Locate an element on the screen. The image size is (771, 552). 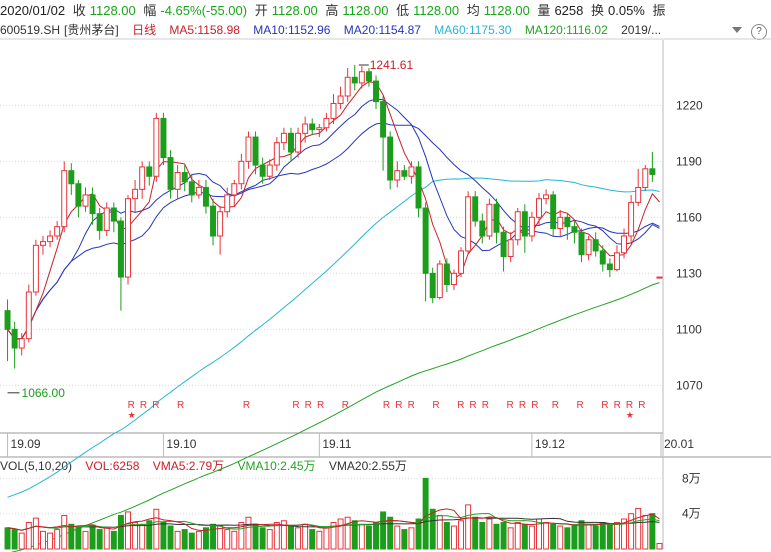
ma120-label: MA120:1116.02 is located at coordinates (566, 30).